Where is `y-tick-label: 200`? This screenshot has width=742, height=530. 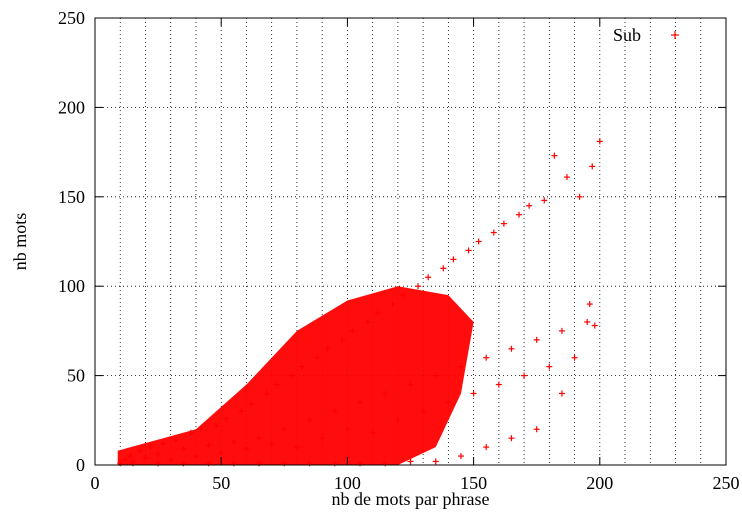 y-tick-label: 200 is located at coordinates (71, 107).